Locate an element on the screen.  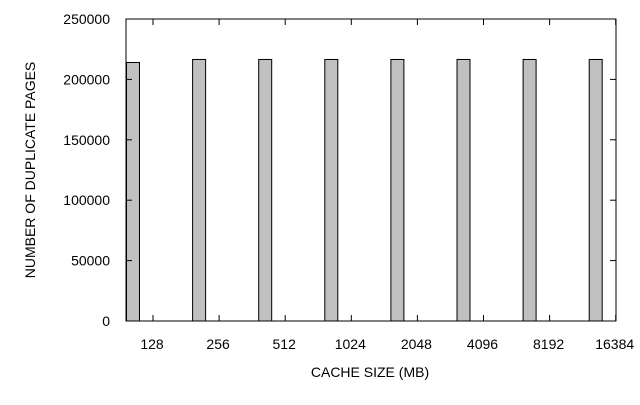
y-tick-label: 200000 is located at coordinates (86, 79).